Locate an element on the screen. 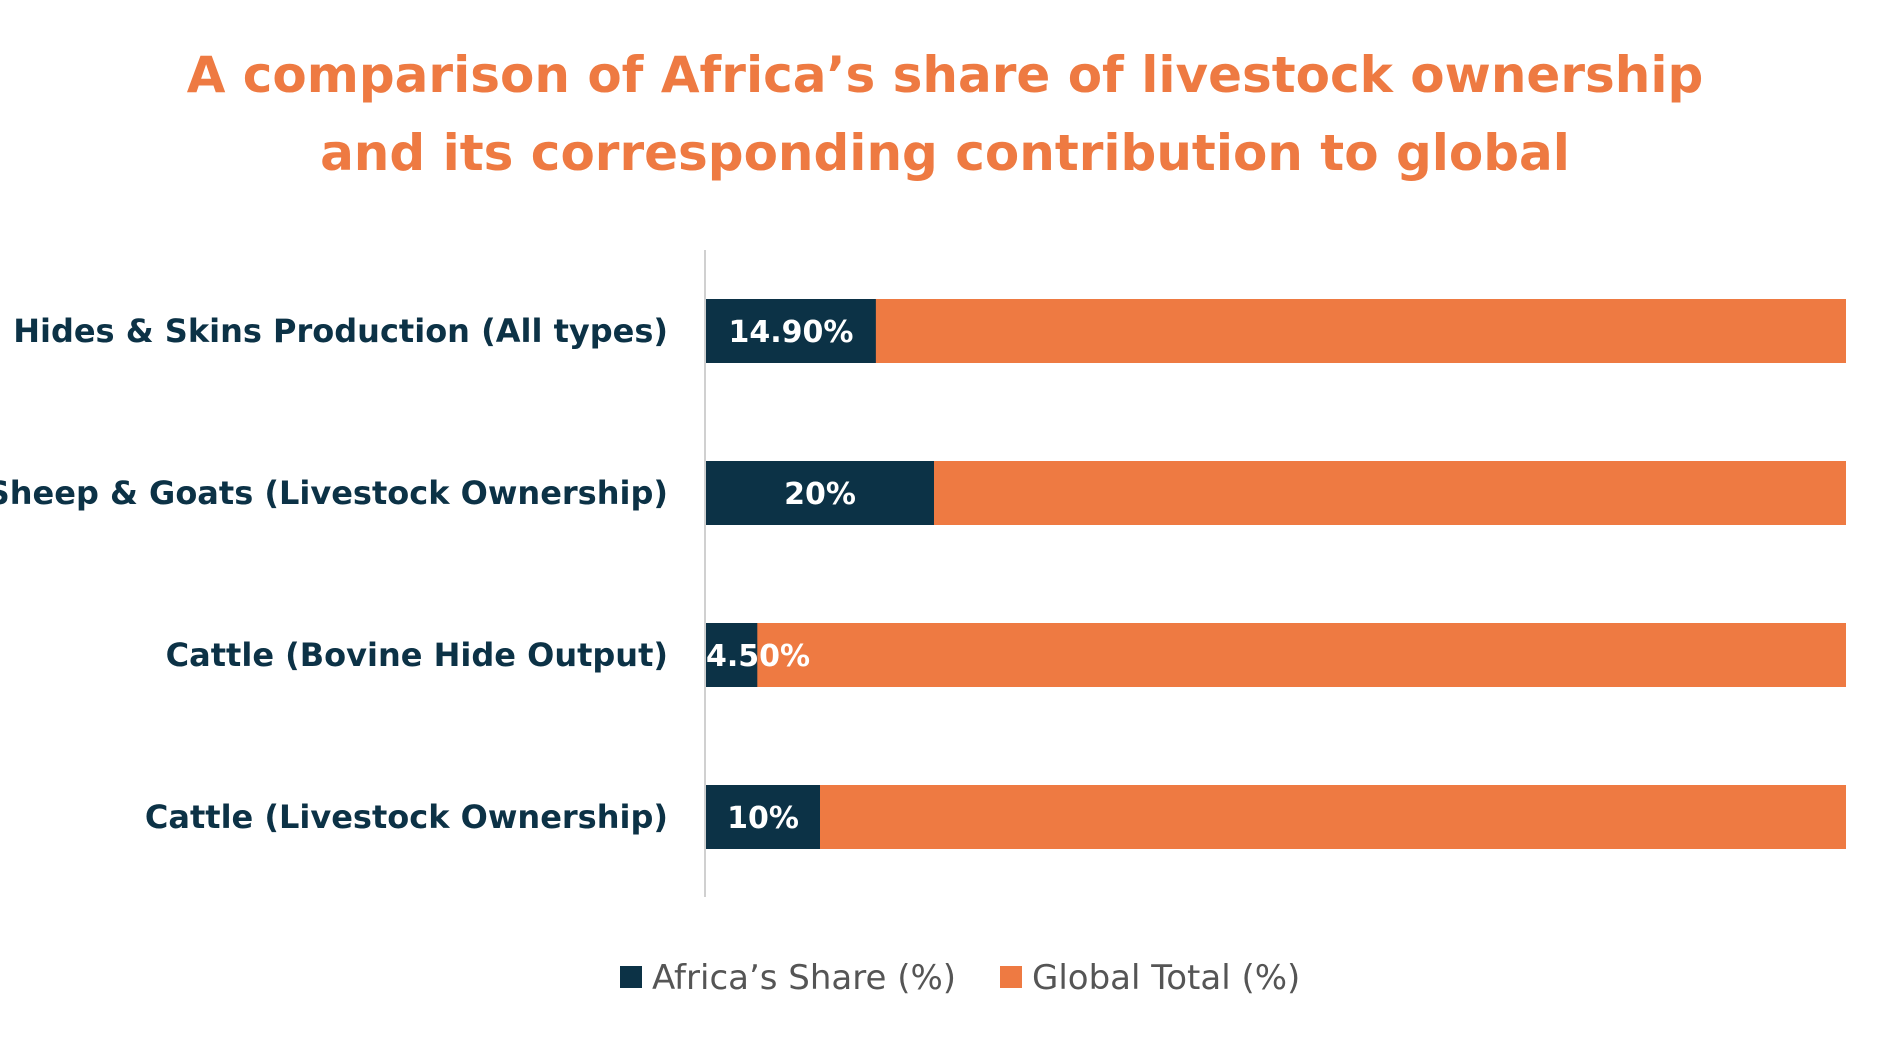 The image size is (1891, 1049). data-label-africa-share: 14.90% is located at coordinates (790, 332).